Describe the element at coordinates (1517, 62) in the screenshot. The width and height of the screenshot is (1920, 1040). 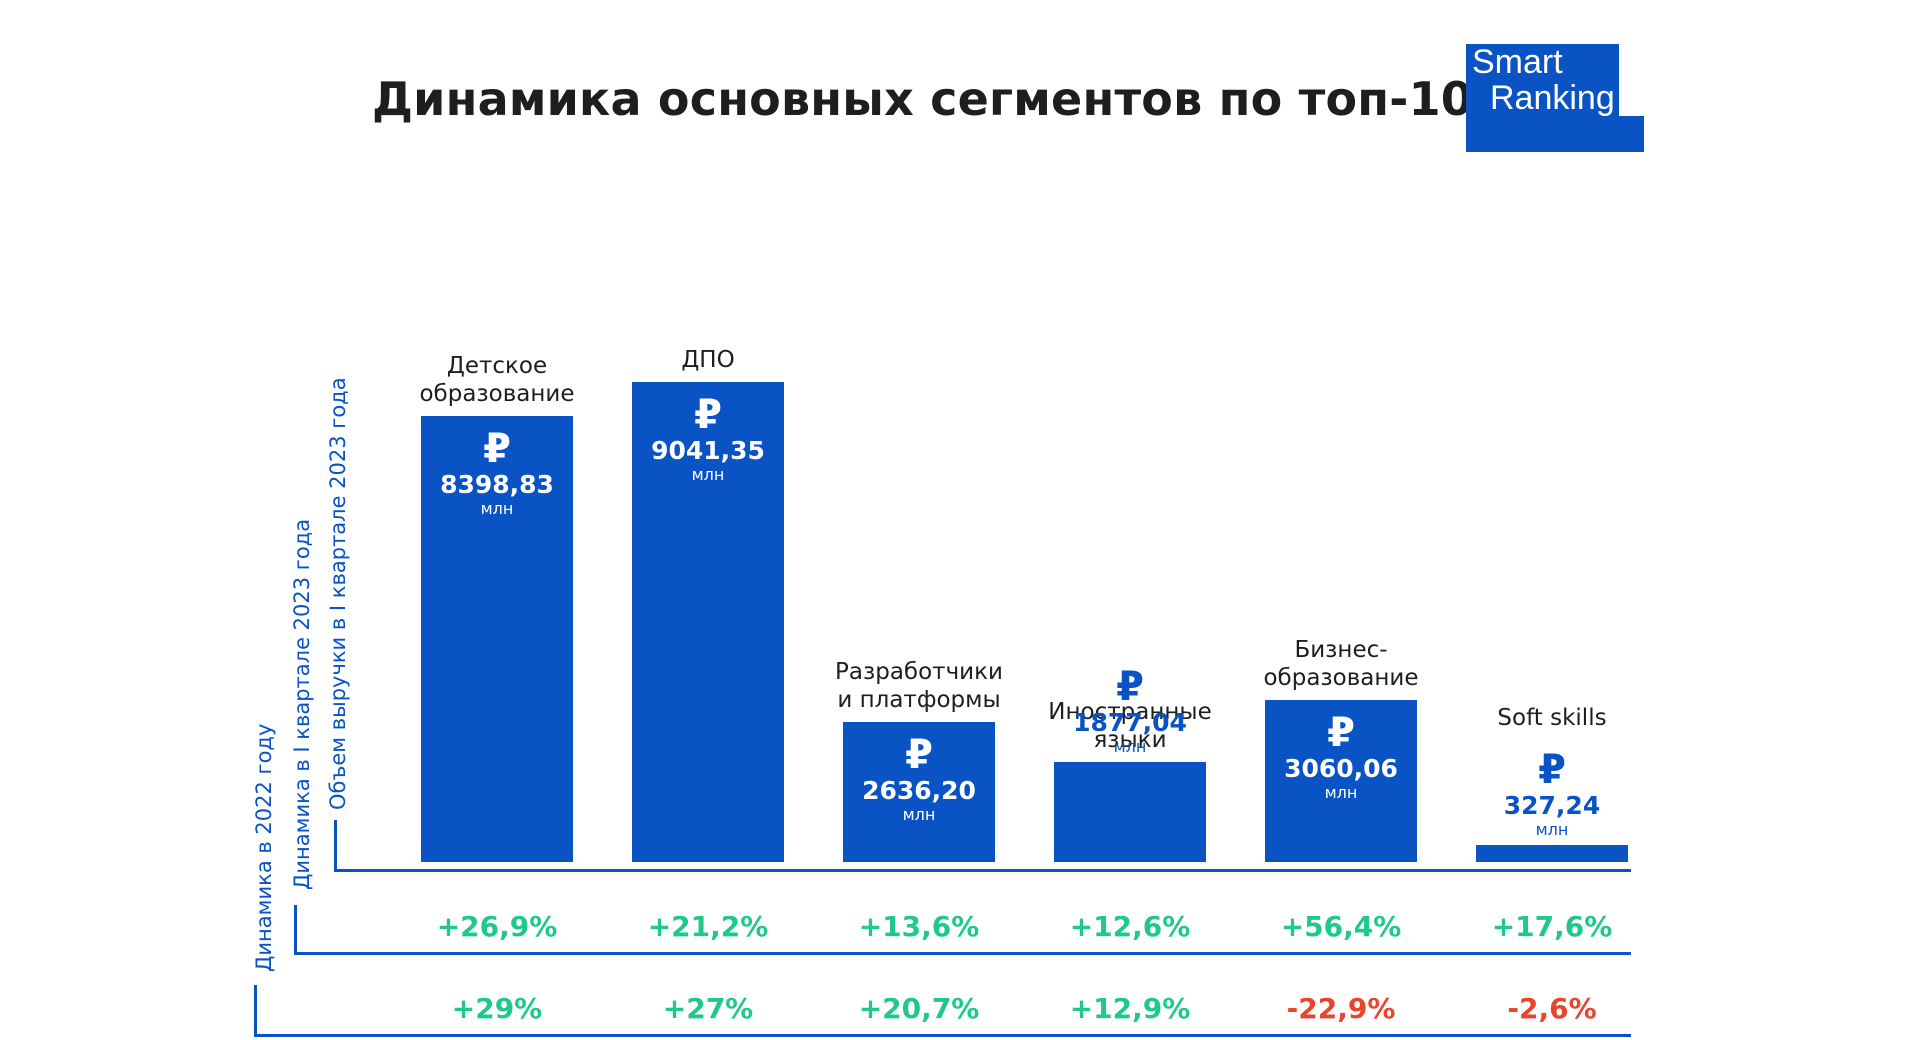
I see `logo-text-line1: Smart` at that location.